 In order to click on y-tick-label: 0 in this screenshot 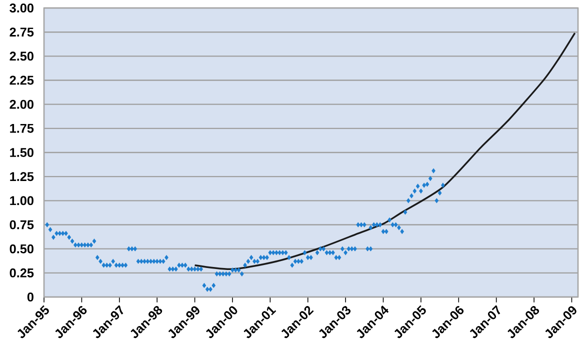, I will do `click(30, 297)`.